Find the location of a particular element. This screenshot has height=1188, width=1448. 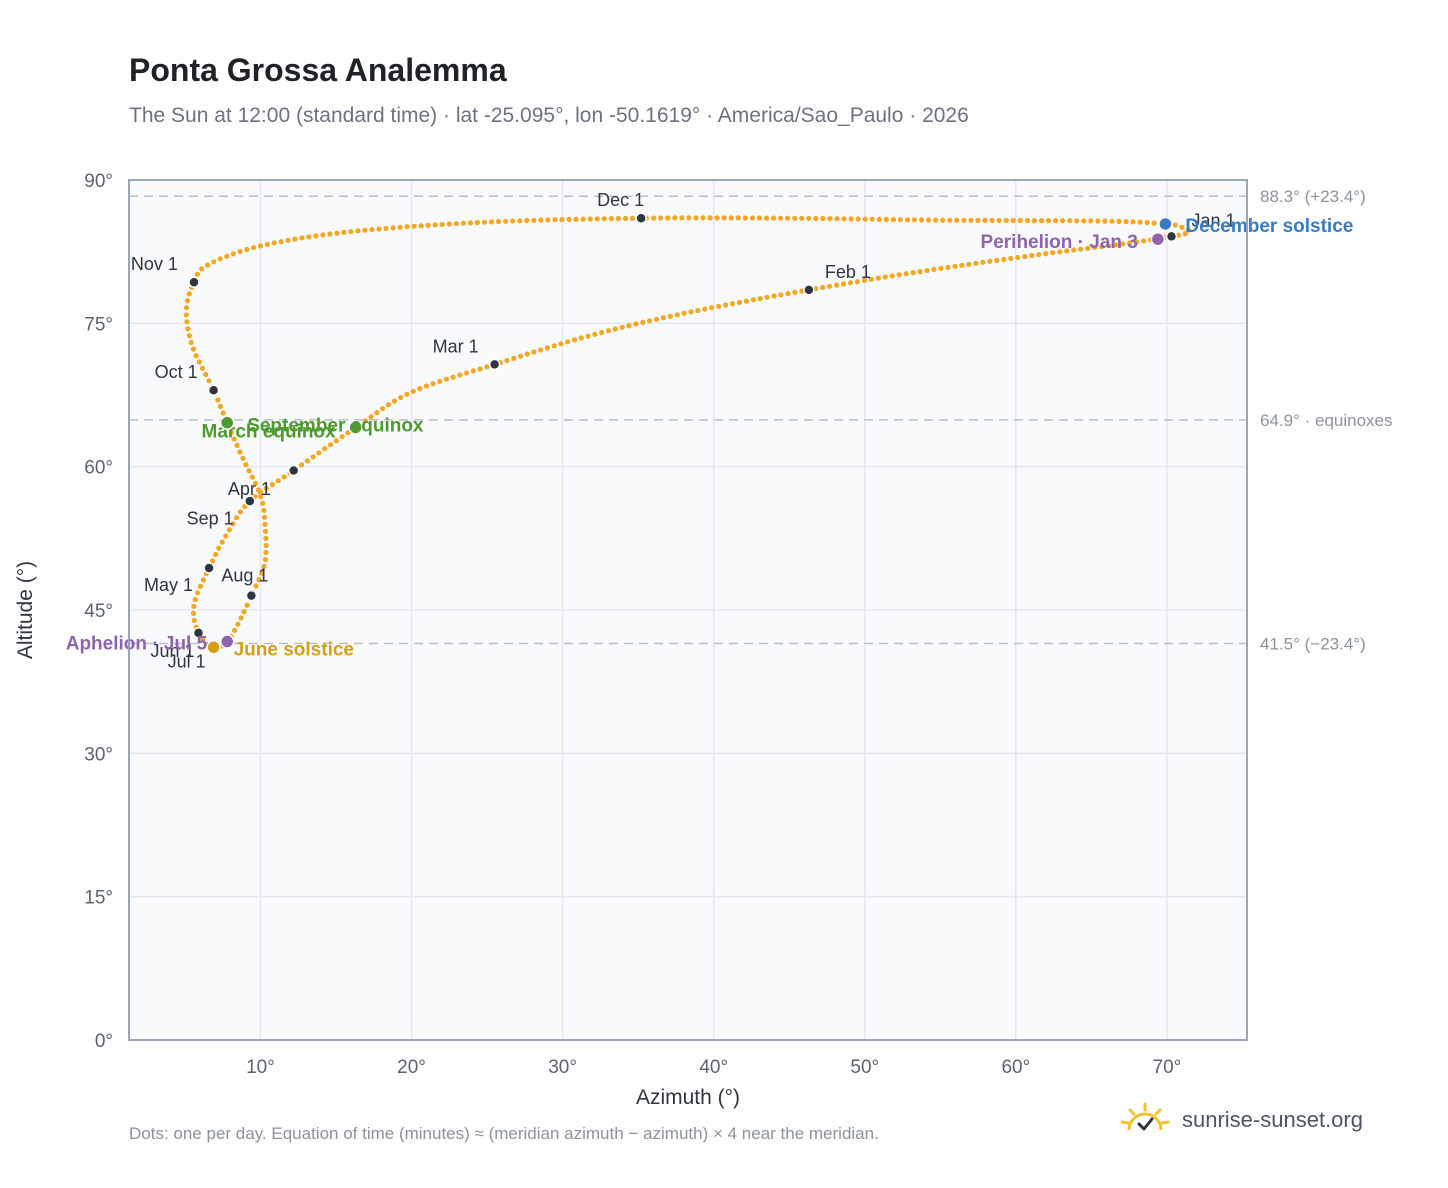

month-marker-label: Jun 1 is located at coordinates (172, 651).